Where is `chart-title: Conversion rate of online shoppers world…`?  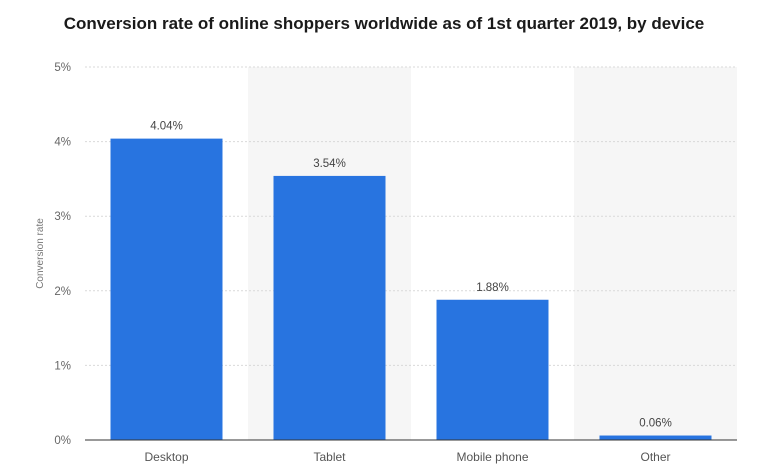
chart-title: Conversion rate of online shoppers world… is located at coordinates (384, 23).